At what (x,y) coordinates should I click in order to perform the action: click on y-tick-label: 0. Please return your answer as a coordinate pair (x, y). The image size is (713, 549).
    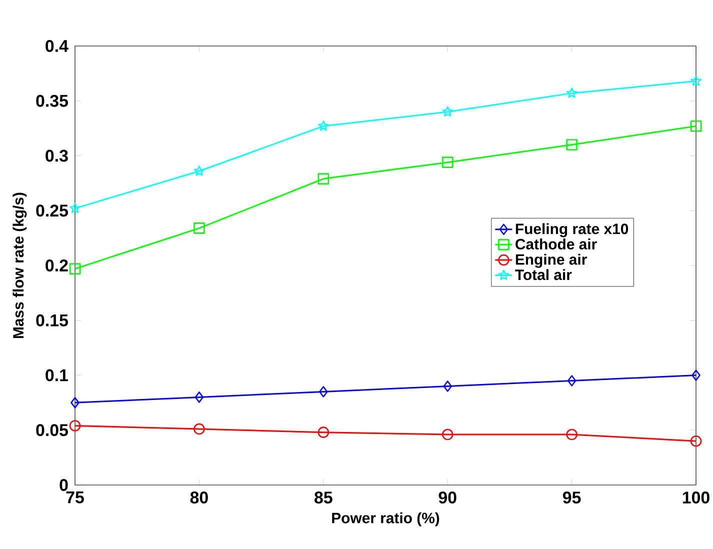
    Looking at the image, I should click on (64, 485).